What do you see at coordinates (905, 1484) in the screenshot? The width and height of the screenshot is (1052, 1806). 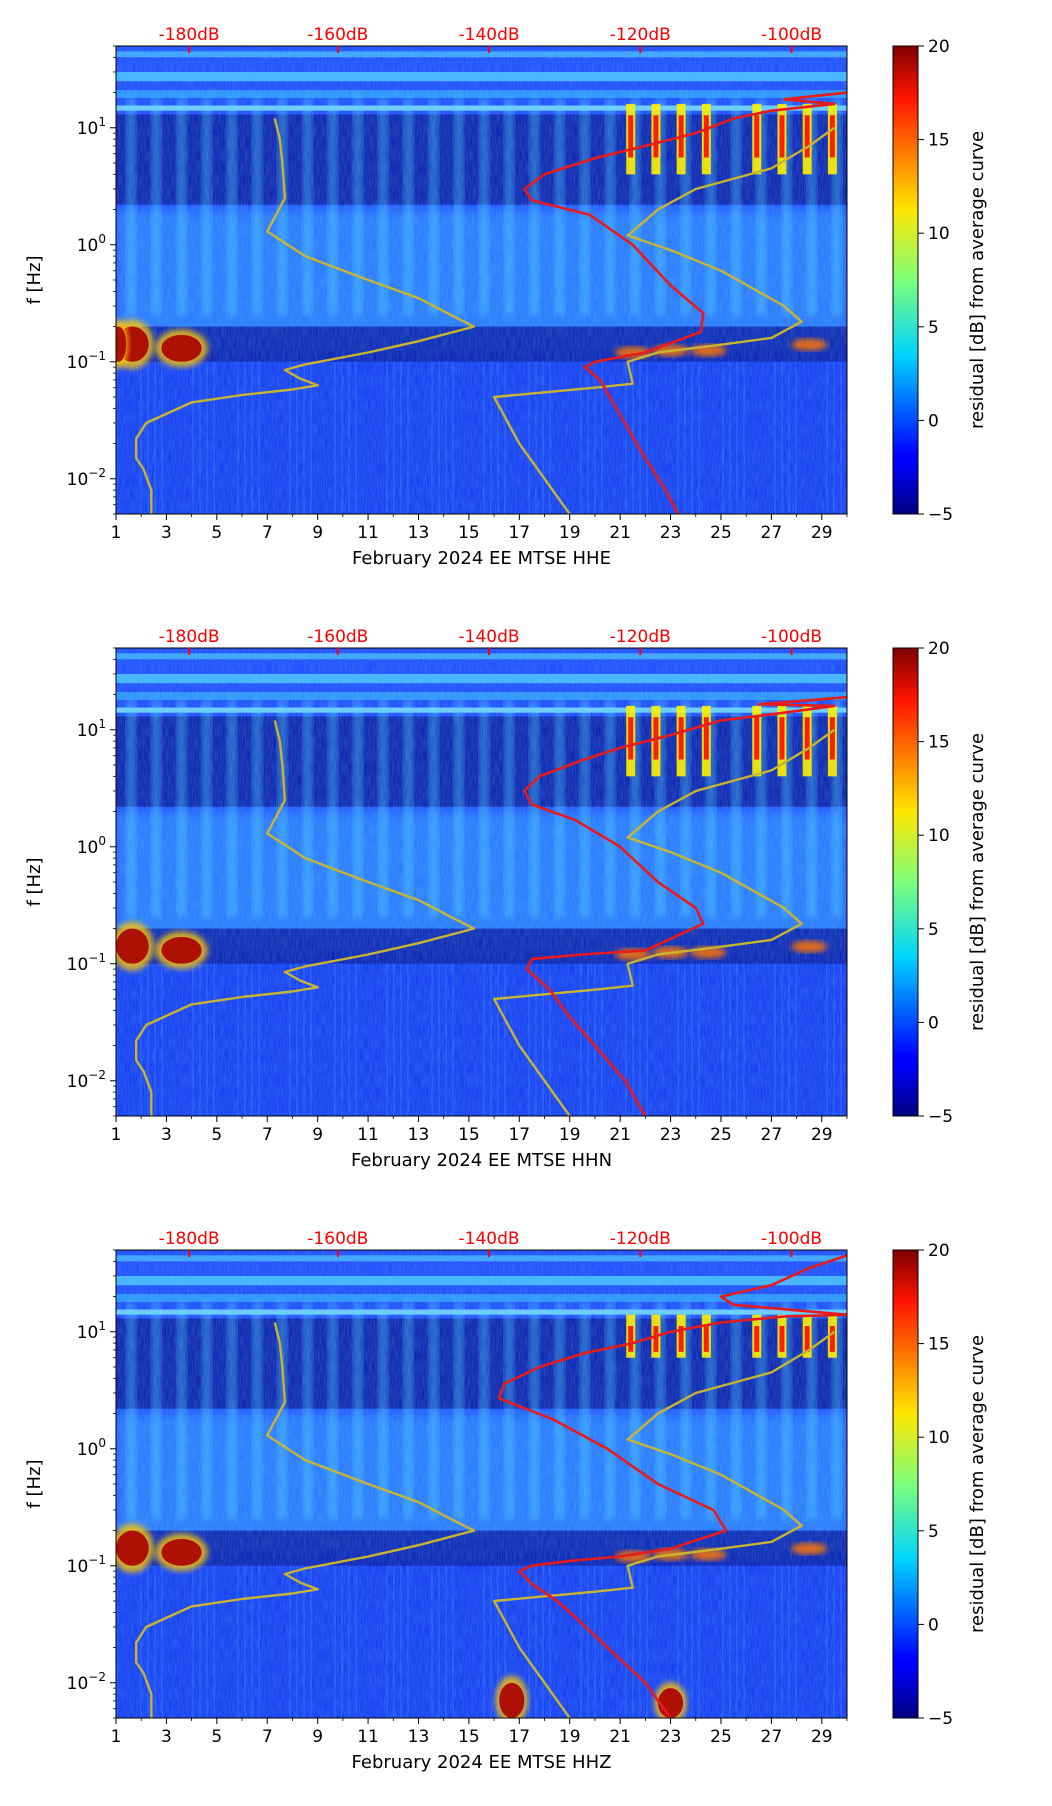 I see `colorbar` at bounding box center [905, 1484].